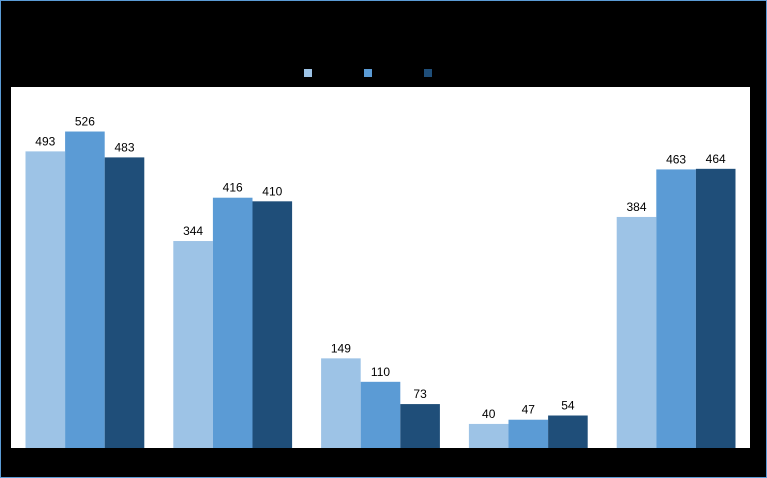 Image resolution: width=767 pixels, height=478 pixels. What do you see at coordinates (233, 188) in the screenshot?
I see `data-label: 416` at bounding box center [233, 188].